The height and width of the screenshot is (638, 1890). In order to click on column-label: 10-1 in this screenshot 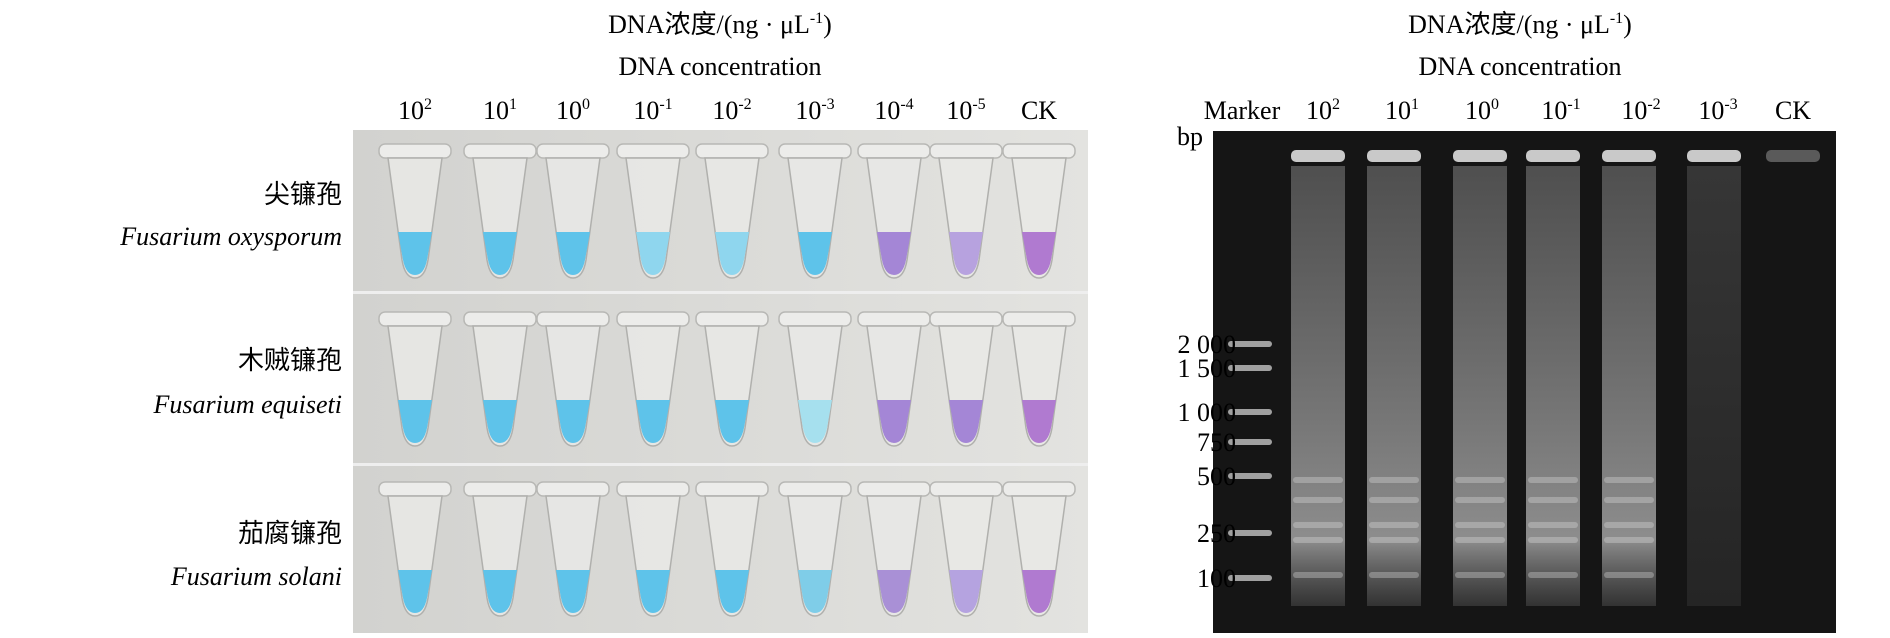, I will do `click(653, 110)`.